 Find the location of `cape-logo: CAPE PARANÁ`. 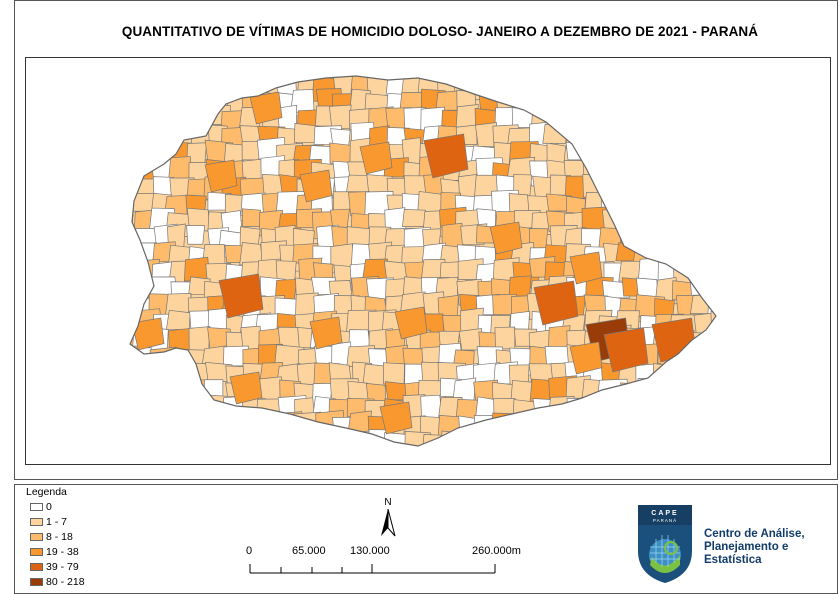

cape-logo: CAPE PARANÁ is located at coordinates (665, 544).